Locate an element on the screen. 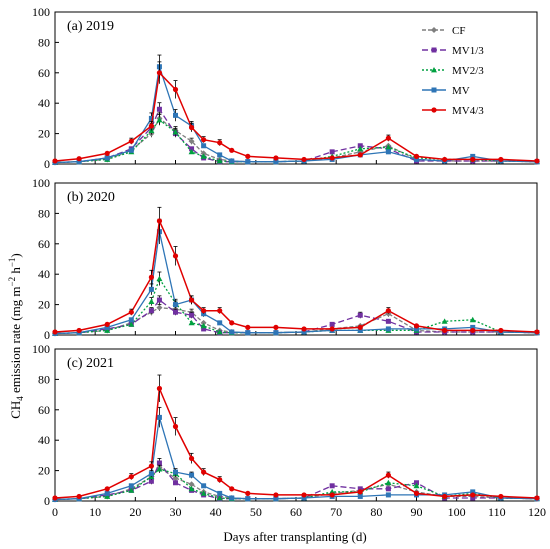 This screenshot has width=550, height=549. legend-label: CF is located at coordinates (458, 31).